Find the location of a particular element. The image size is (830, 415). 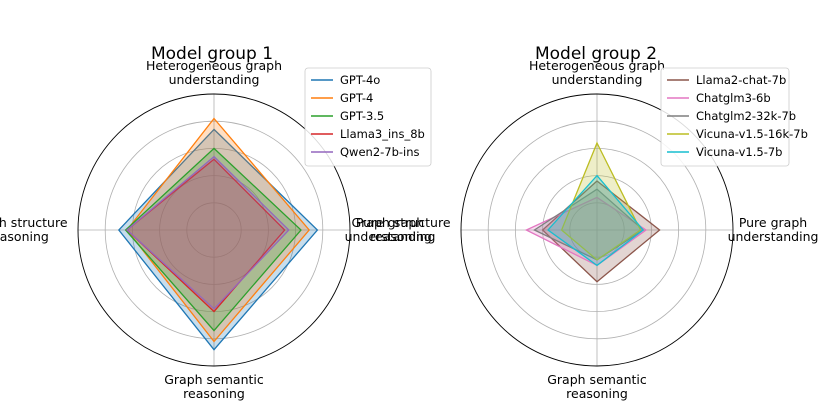

legend-label: GPT-4o is located at coordinates (360, 80).